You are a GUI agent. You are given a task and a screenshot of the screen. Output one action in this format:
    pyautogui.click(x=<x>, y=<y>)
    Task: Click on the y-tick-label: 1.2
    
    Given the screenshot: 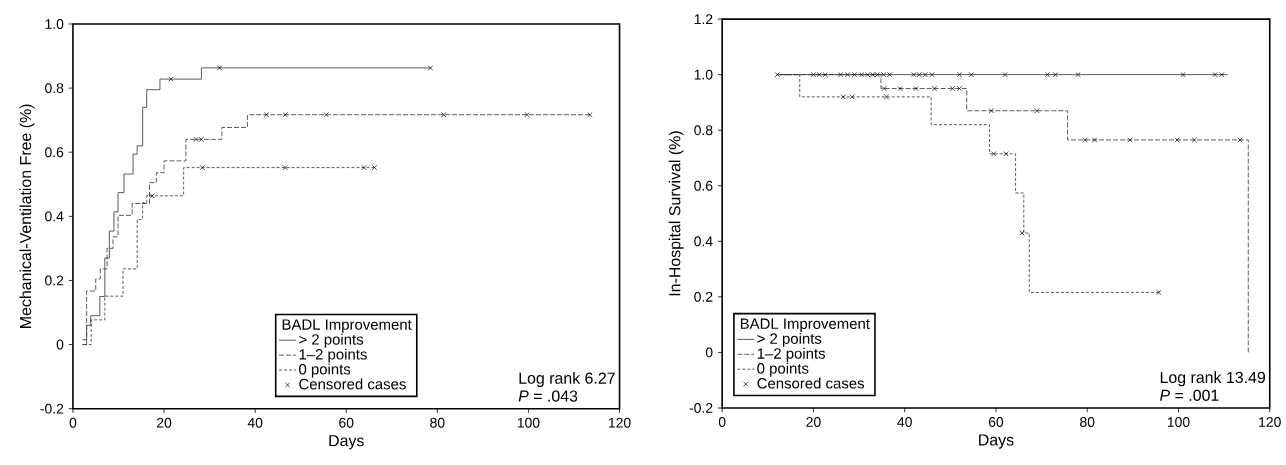 What is the action you would take?
    pyautogui.click(x=703, y=19)
    